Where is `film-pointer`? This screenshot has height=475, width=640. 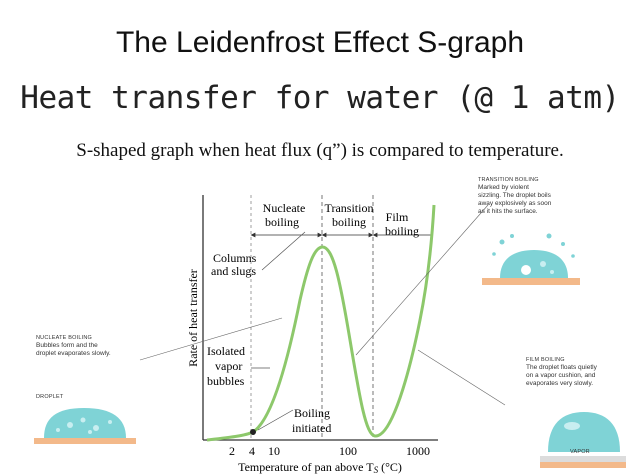 film-pointer is located at coordinates (461, 377).